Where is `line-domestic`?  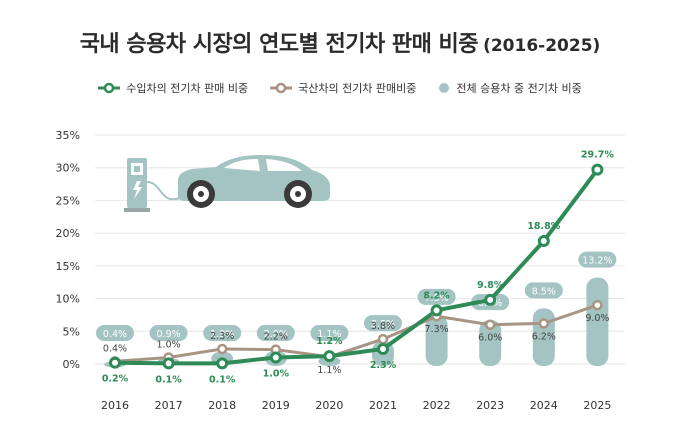 line-domestic is located at coordinates (356, 333).